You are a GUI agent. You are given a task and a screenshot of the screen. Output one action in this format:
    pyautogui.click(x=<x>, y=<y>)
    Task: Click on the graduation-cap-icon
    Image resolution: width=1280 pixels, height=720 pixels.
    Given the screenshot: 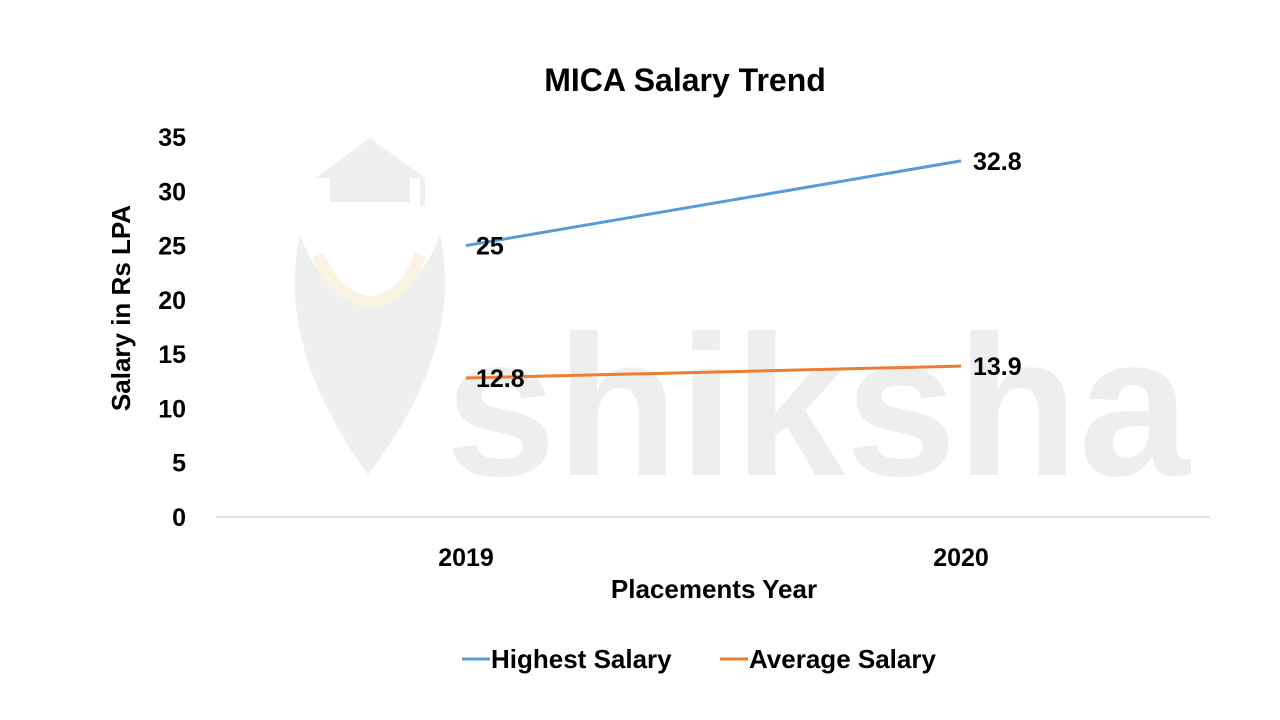 What is the action you would take?
    pyautogui.click(x=370, y=172)
    